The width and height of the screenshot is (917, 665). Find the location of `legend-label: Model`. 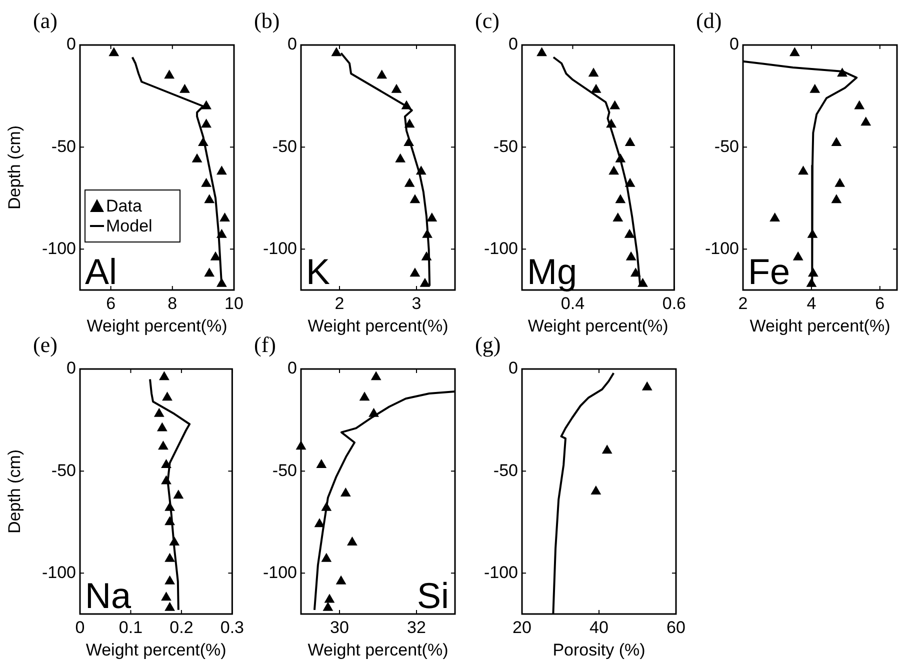

legend-label: Model is located at coordinates (129, 226).